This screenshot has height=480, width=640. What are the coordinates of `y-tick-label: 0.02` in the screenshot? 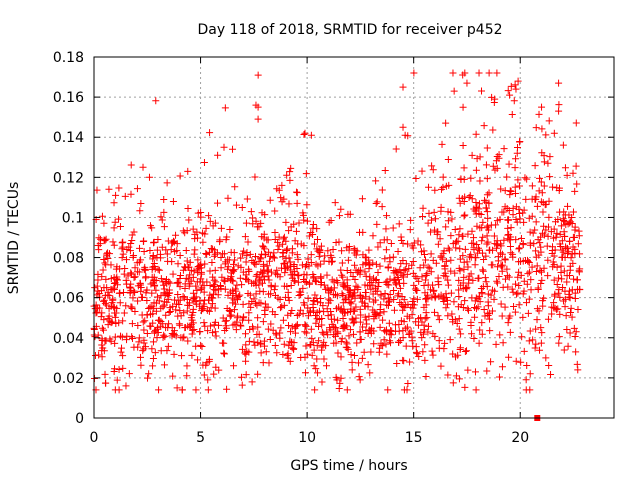 It's located at (68, 379).